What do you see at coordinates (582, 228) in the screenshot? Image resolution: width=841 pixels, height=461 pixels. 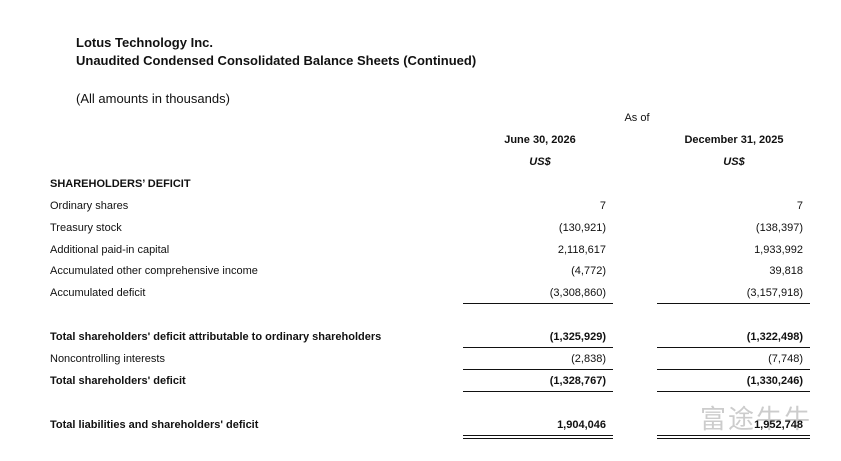 I see `cell-value: (130,921)` at bounding box center [582, 228].